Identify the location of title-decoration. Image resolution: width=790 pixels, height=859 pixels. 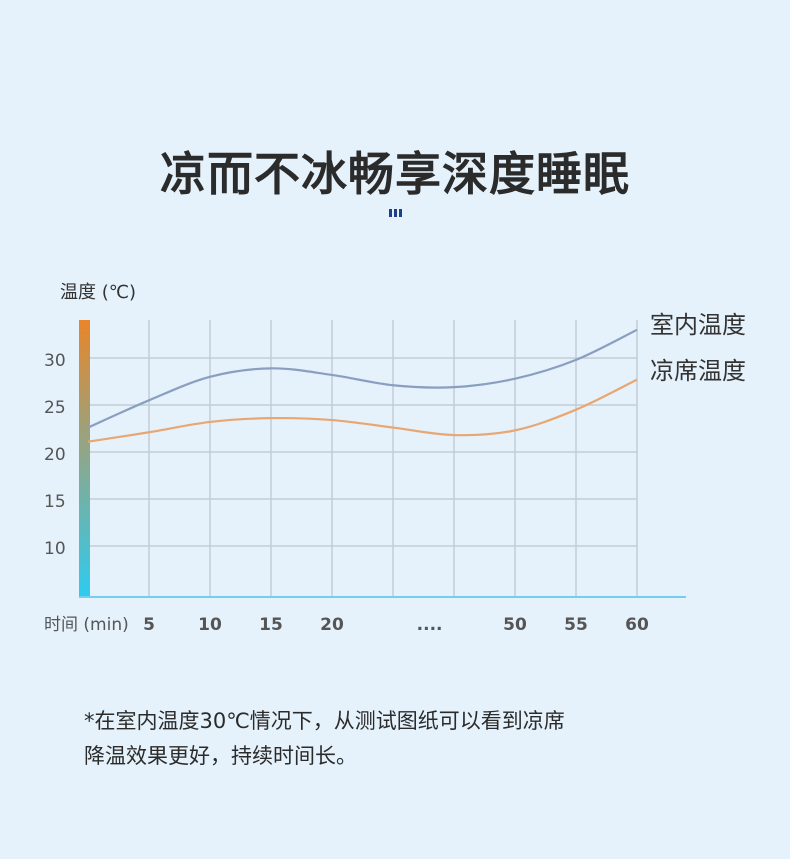
(395, 213).